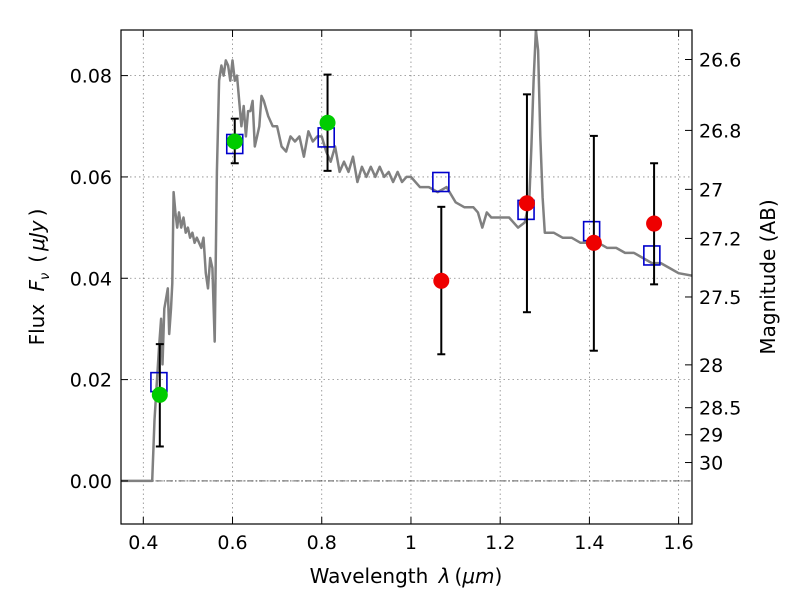  I want to click on y-tick-label: 0.08, so click(91, 77).